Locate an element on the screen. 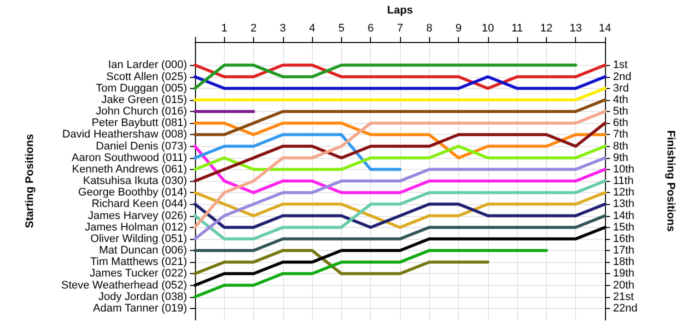  y2-tick-label: 14th is located at coordinates (623, 216).